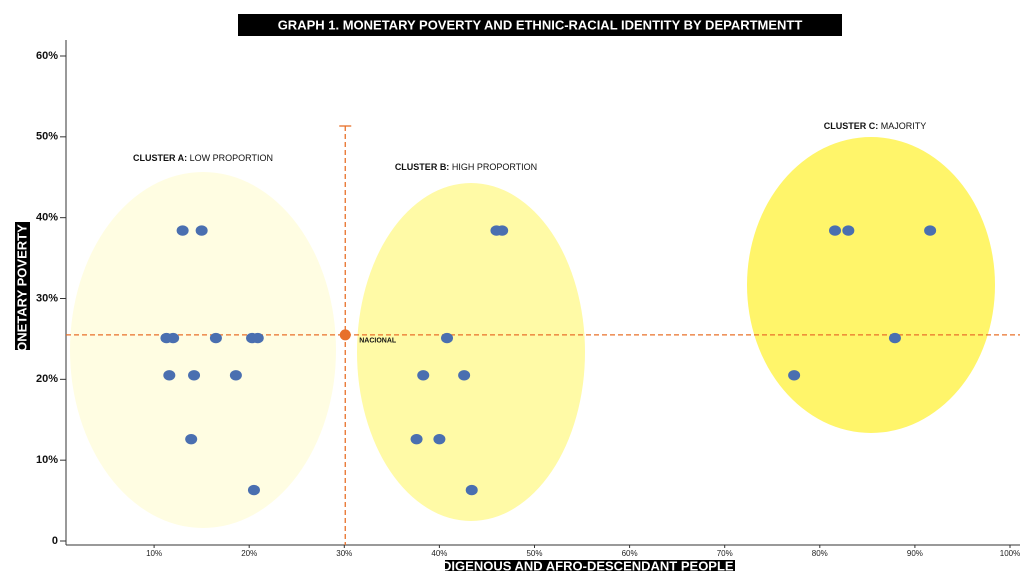 Image resolution: width=1020 pixels, height=571 pixels. I want to click on cluster-label: CLUSTER C: MAJORITY, so click(875, 126).